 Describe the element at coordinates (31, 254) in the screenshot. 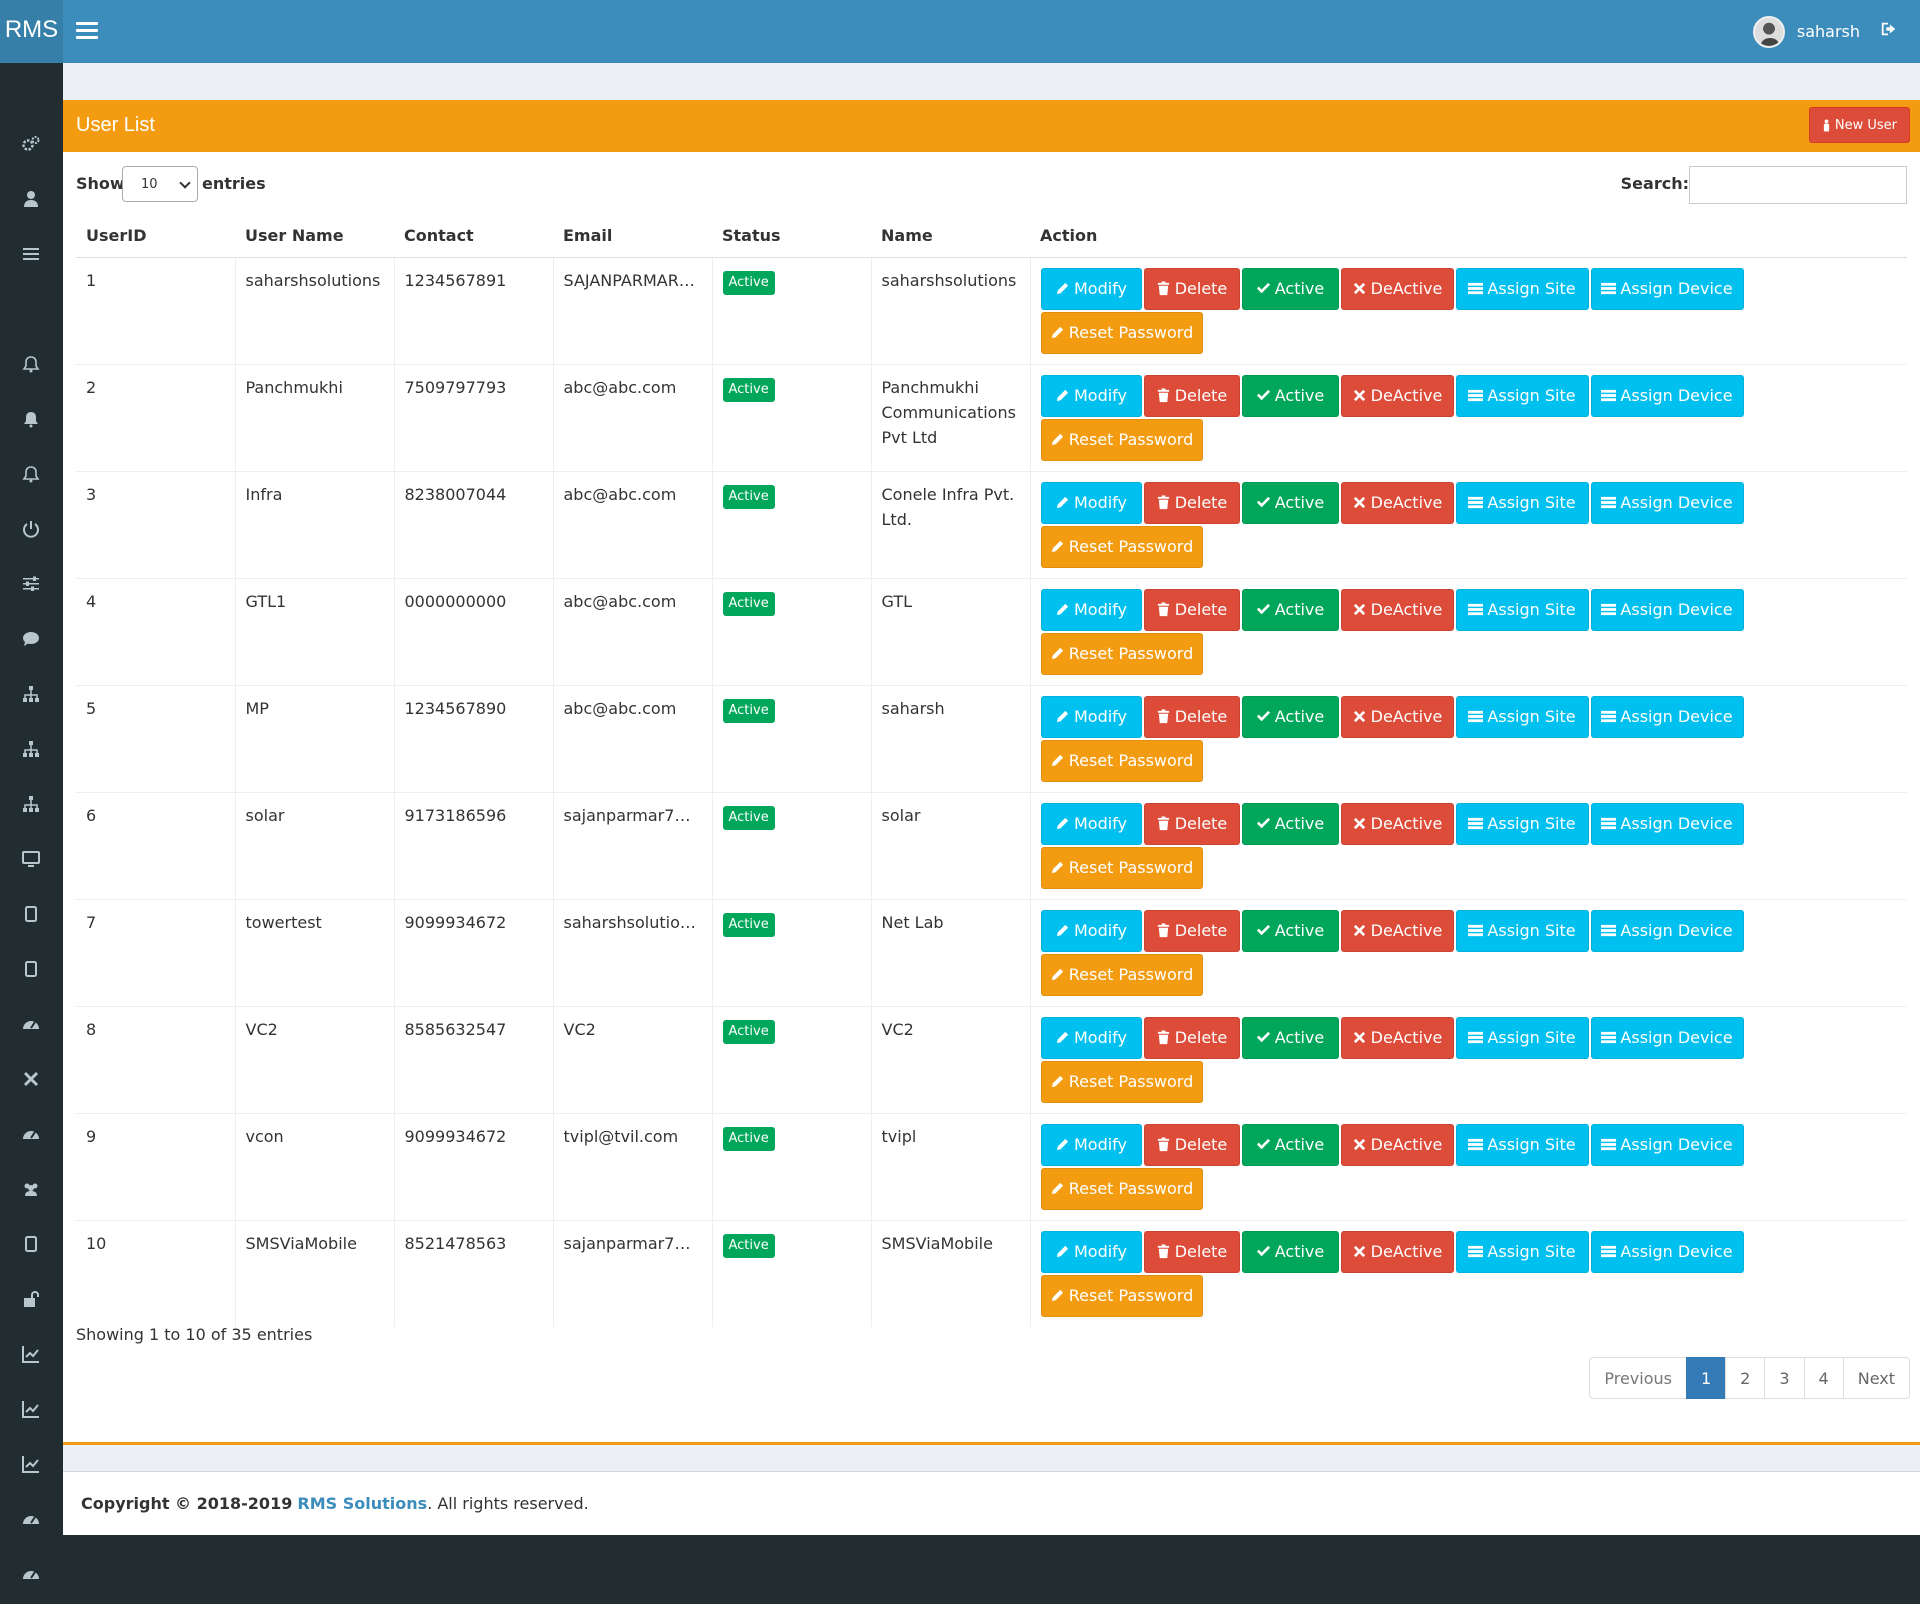

I see `list-icon` at that location.